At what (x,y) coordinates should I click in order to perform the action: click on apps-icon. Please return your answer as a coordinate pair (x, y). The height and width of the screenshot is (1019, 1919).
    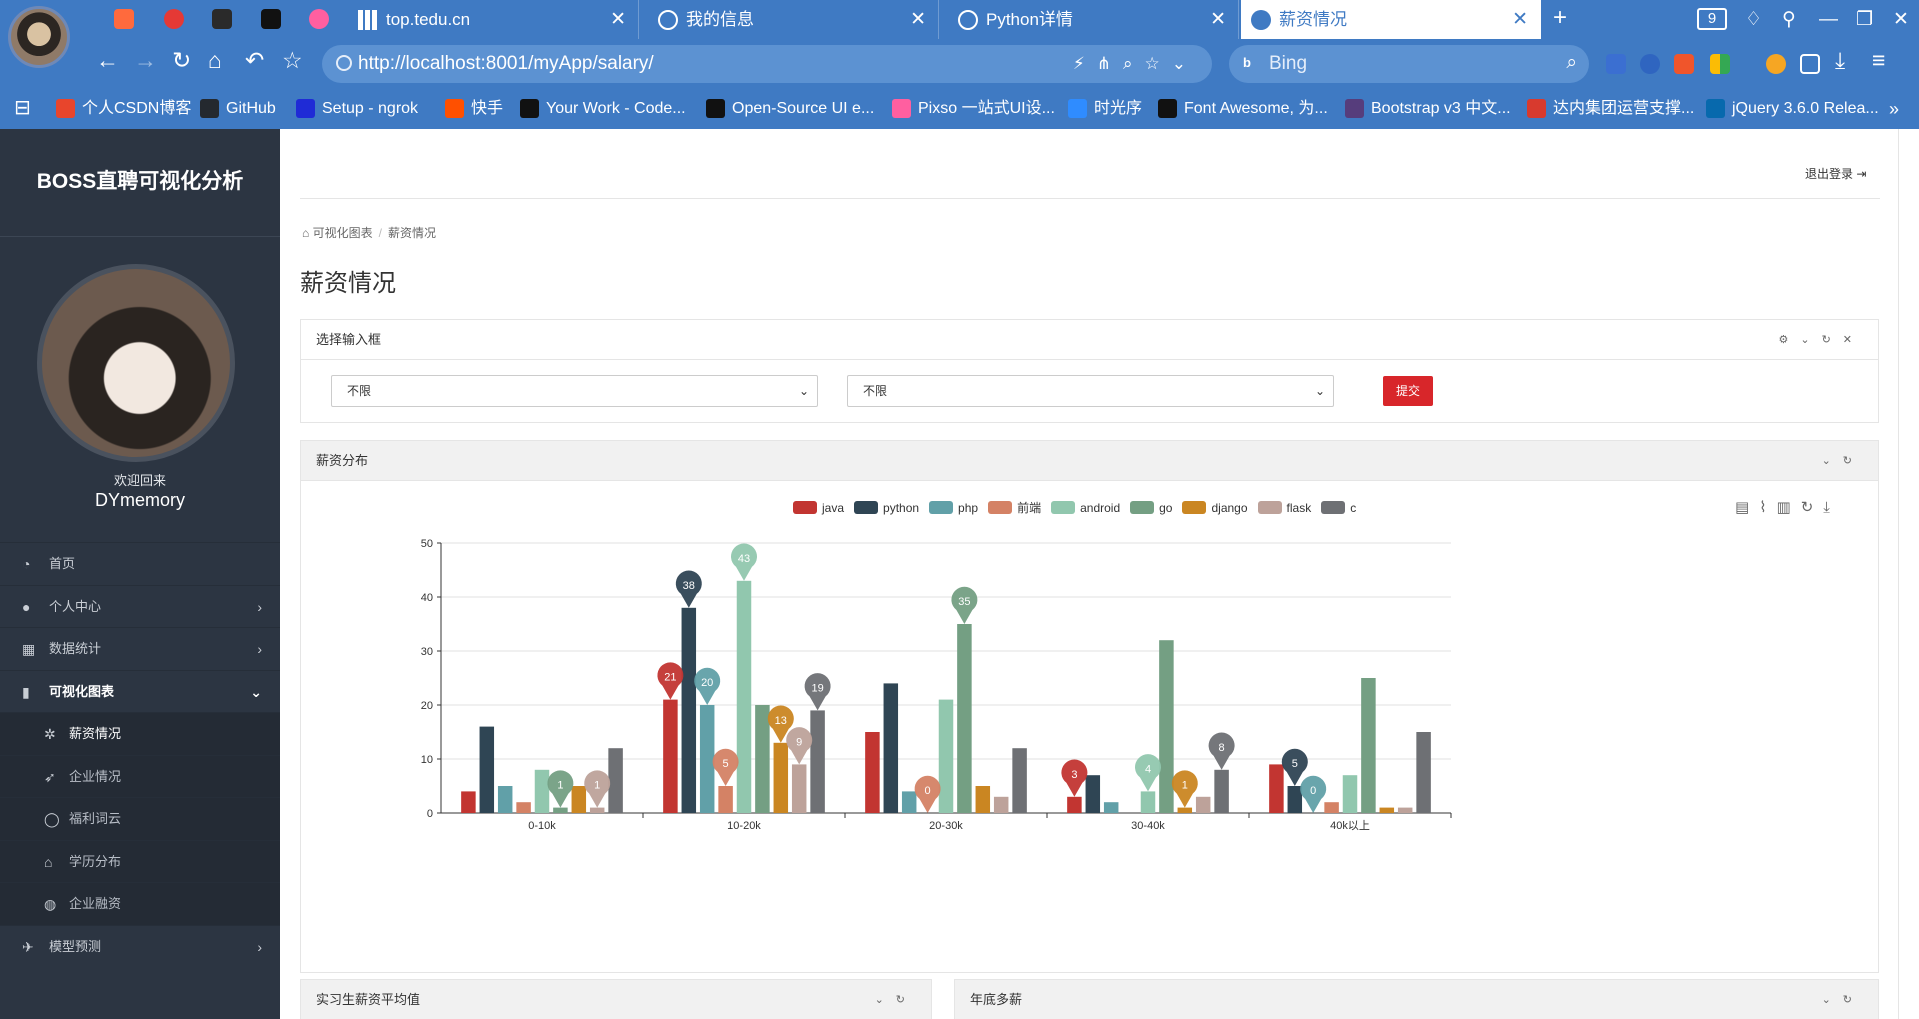
    Looking at the image, I should click on (1720, 64).